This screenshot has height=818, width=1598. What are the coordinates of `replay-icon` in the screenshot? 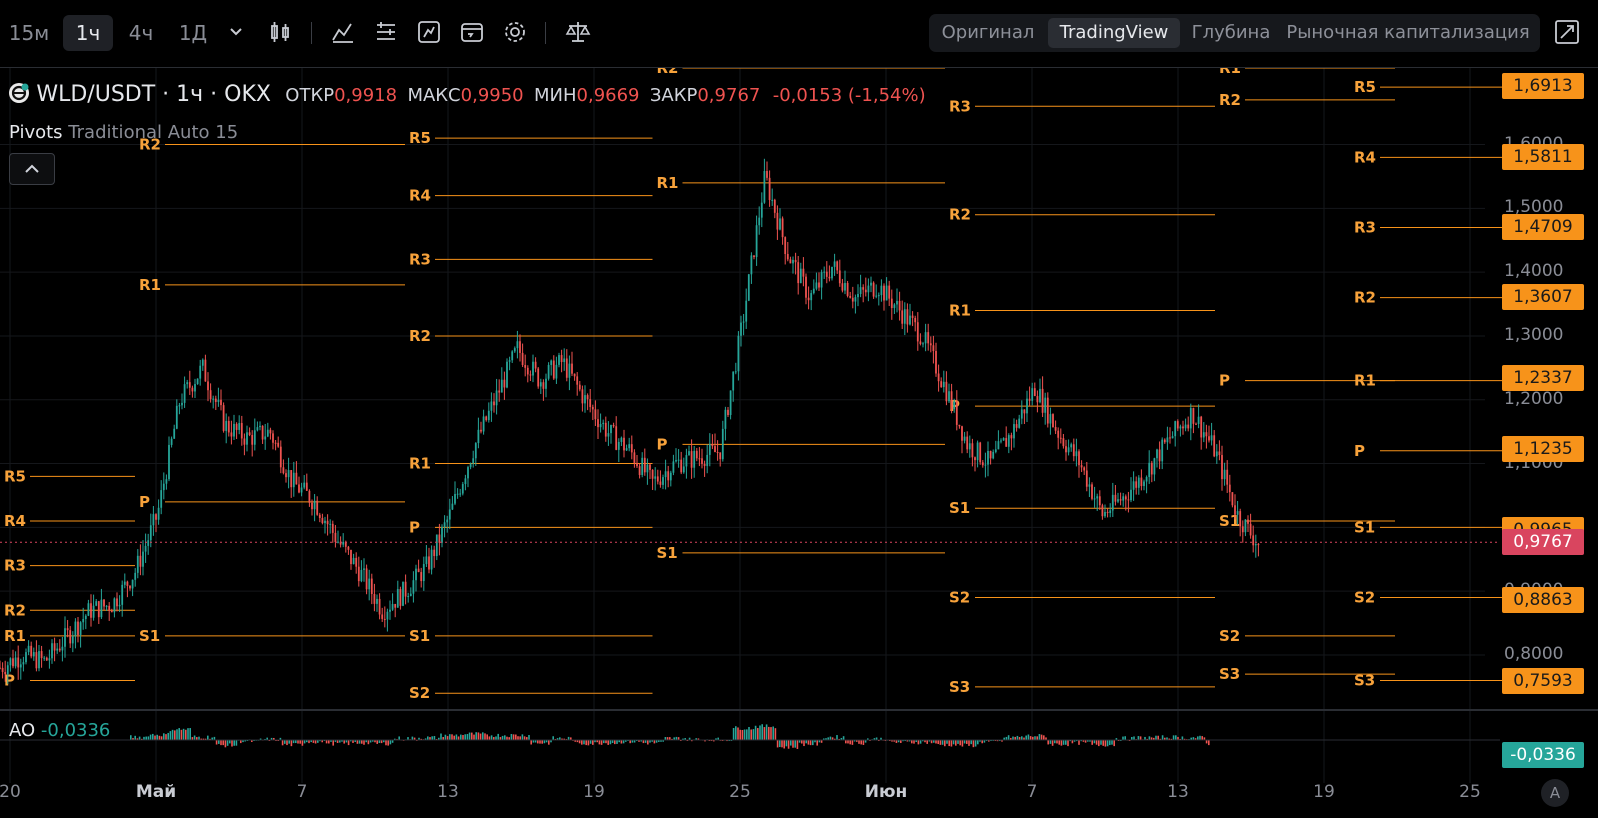 It's located at (472, 32).